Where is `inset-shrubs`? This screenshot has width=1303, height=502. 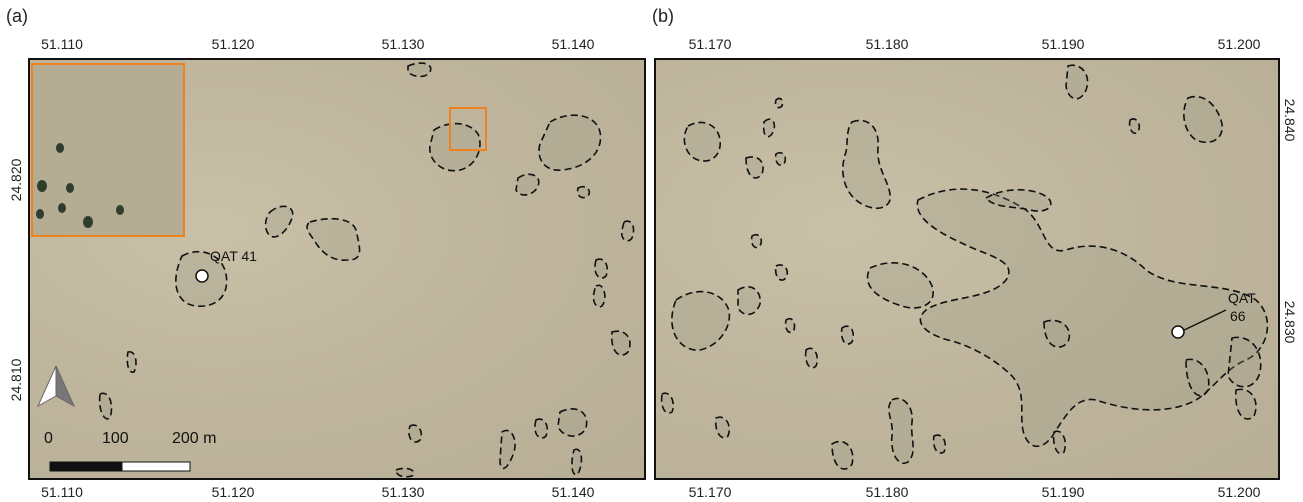
inset-shrubs is located at coordinates (80, 185).